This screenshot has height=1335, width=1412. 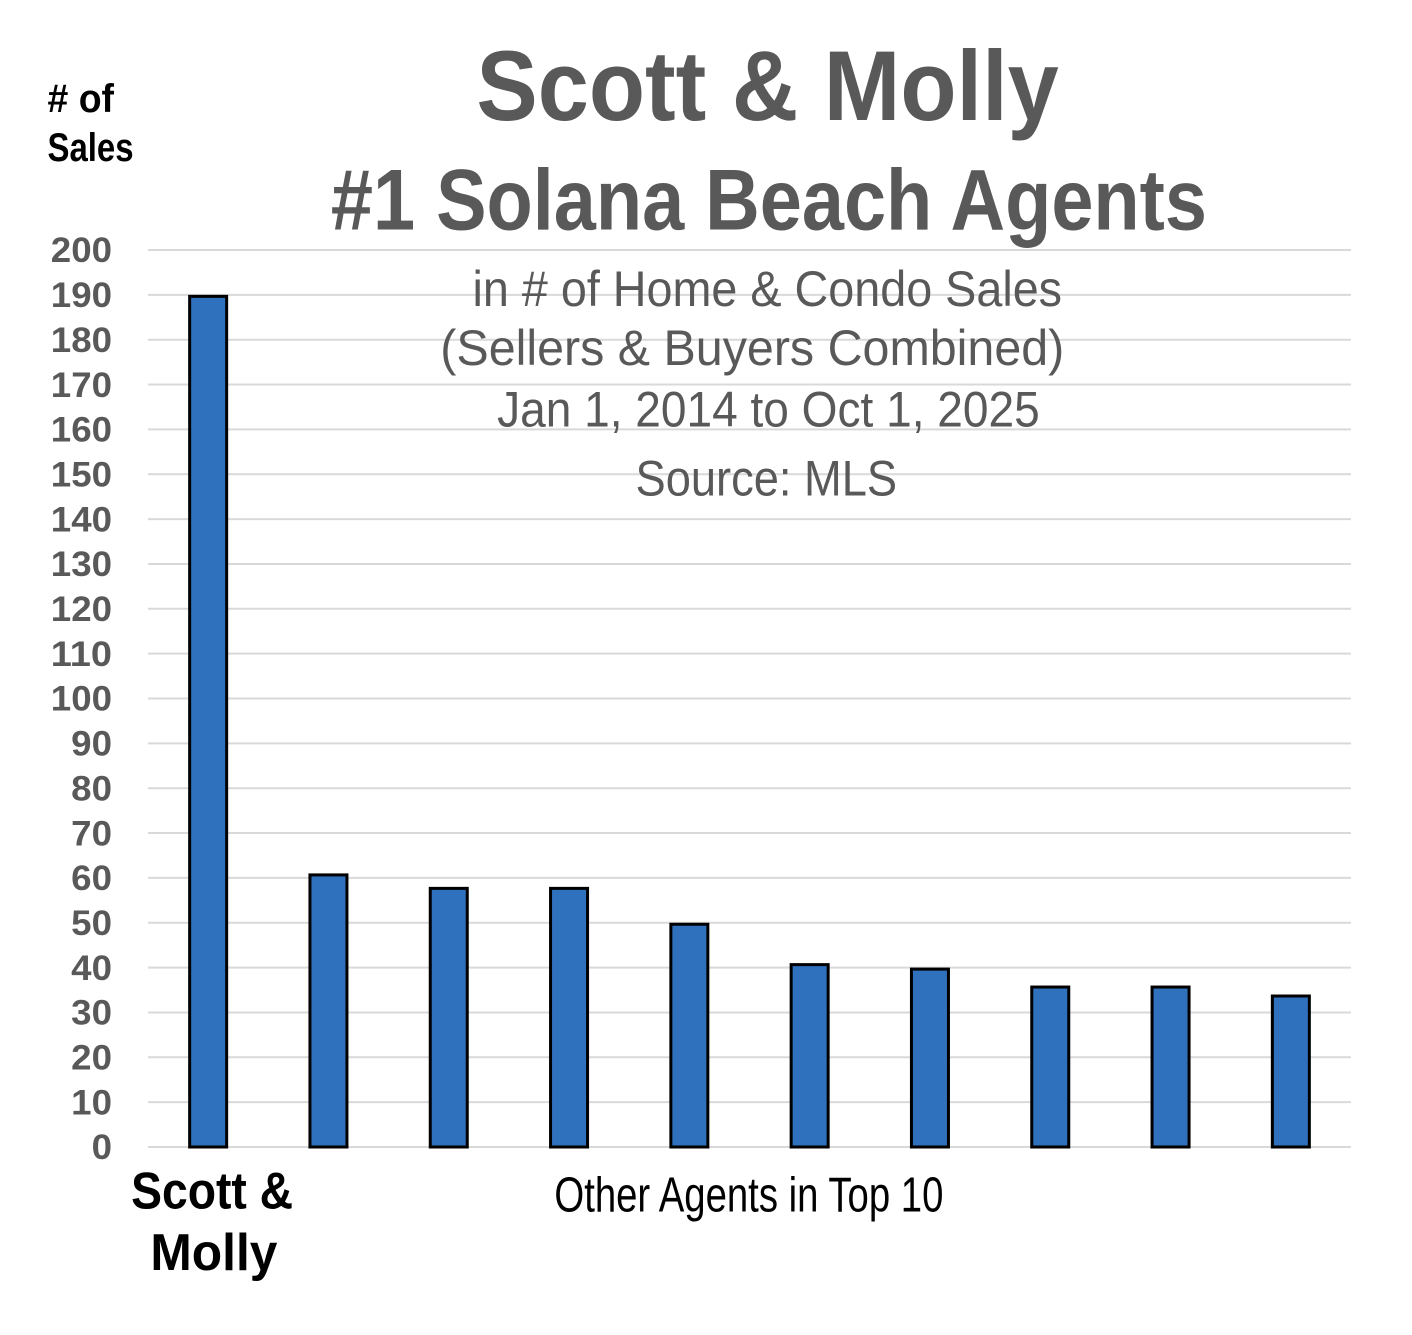 What do you see at coordinates (81, 385) in the screenshot?
I see `svg-text: 170` at bounding box center [81, 385].